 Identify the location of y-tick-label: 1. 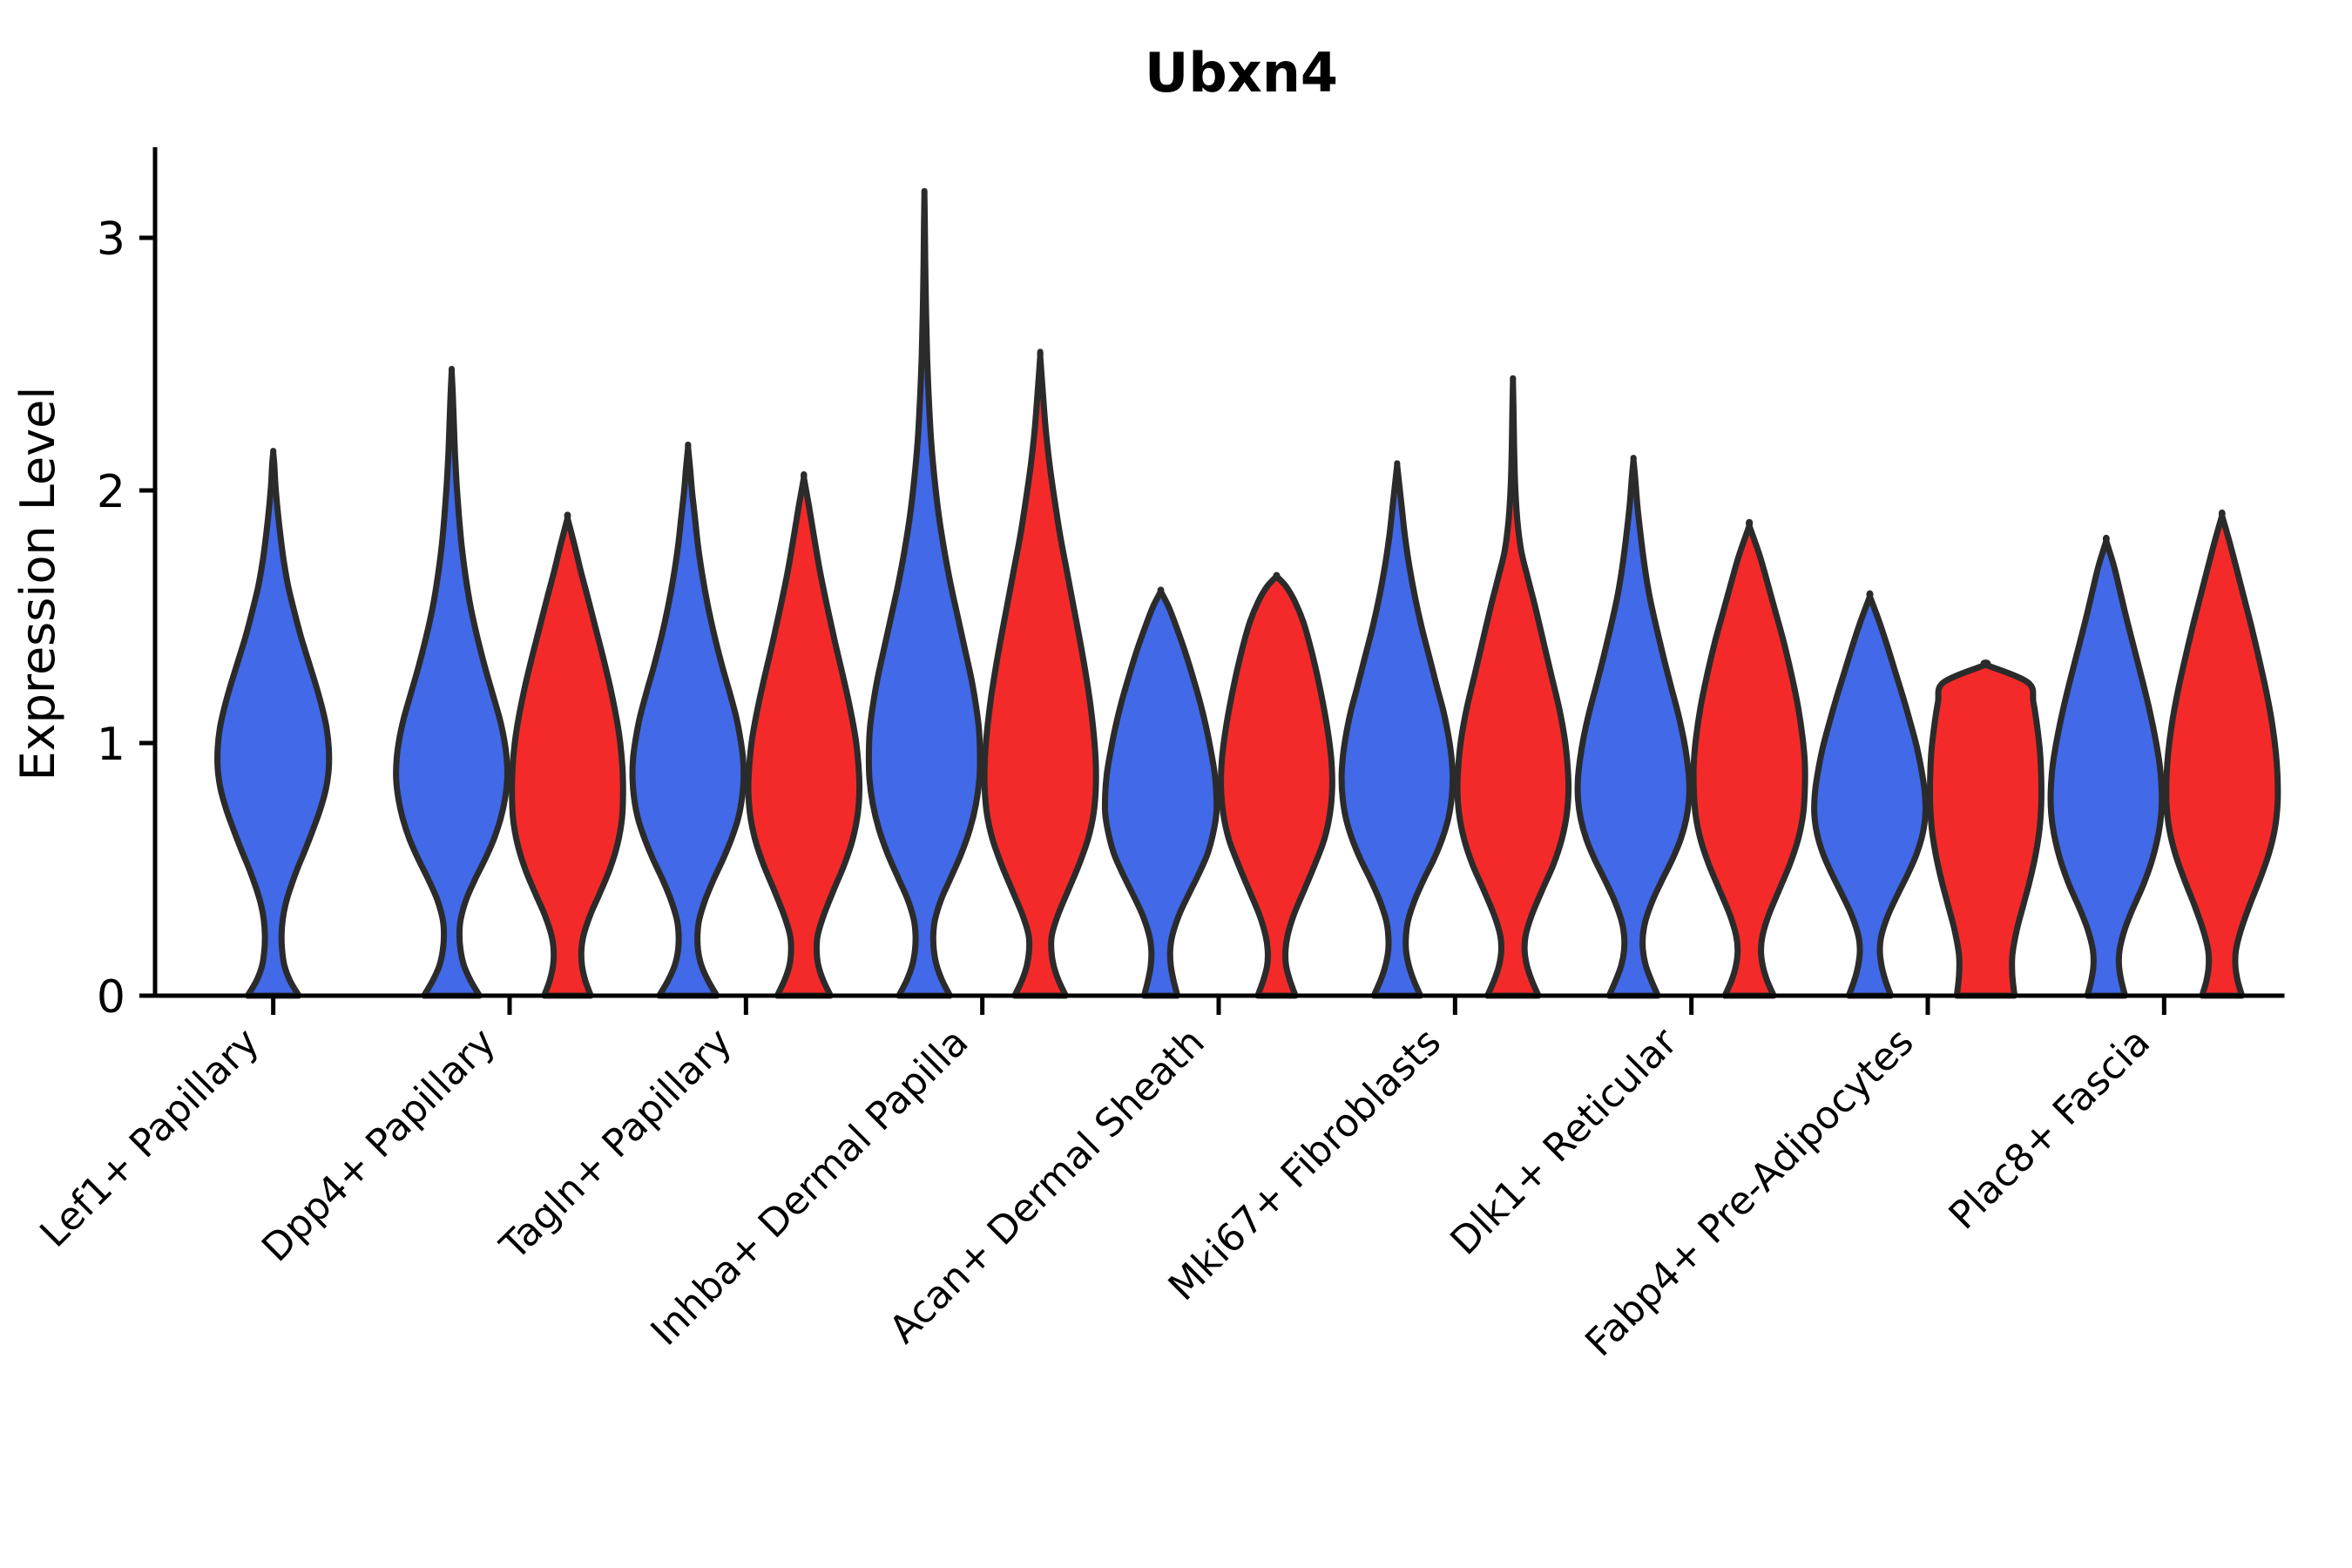
(111, 745).